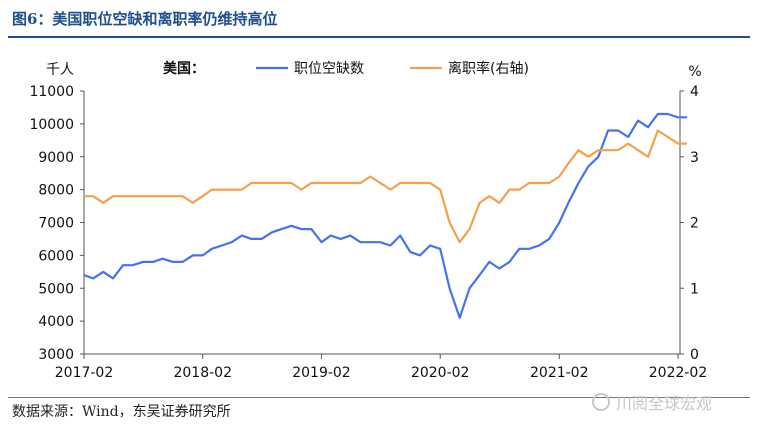 The image size is (762, 434). I want to click on legend-country-label: 美国：, so click(184, 68).